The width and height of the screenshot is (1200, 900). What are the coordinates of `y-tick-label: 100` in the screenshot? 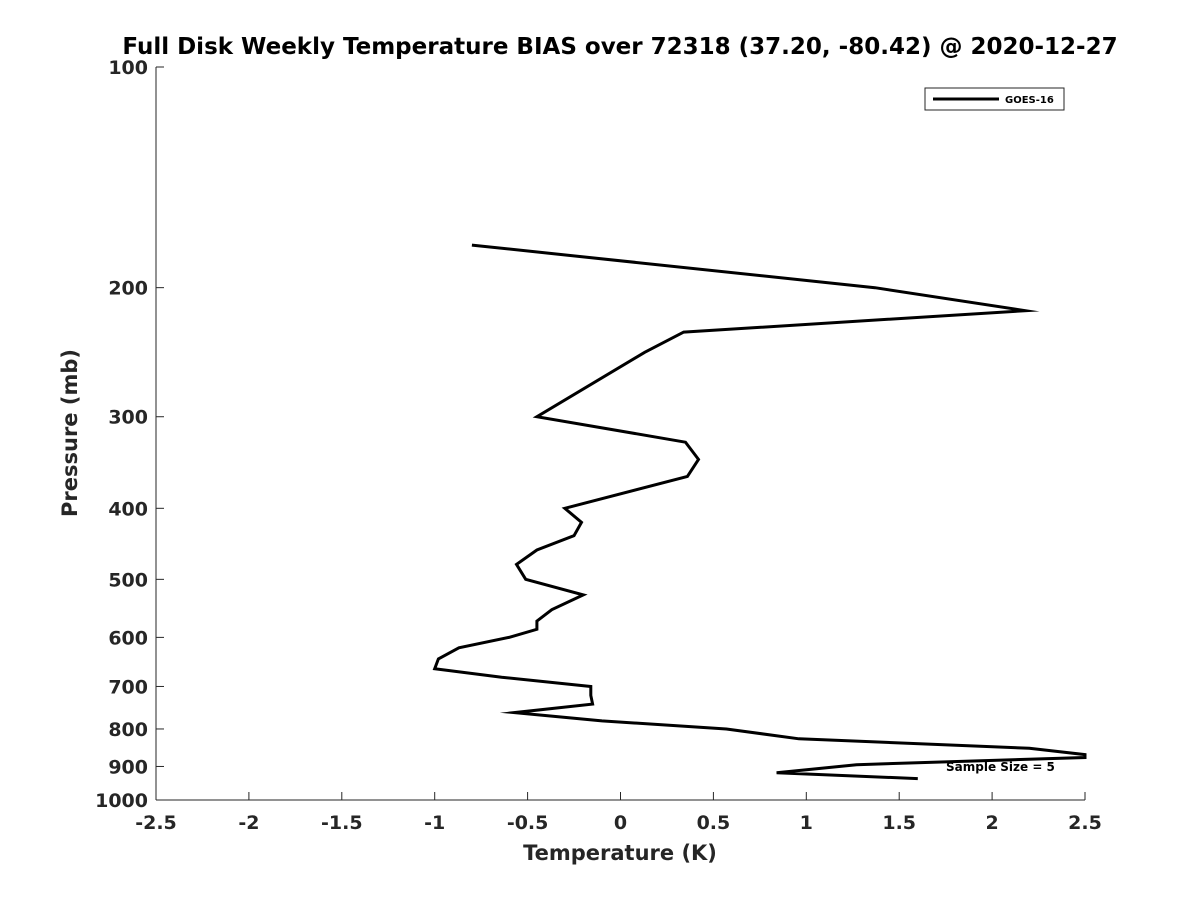 It's located at (128, 68).